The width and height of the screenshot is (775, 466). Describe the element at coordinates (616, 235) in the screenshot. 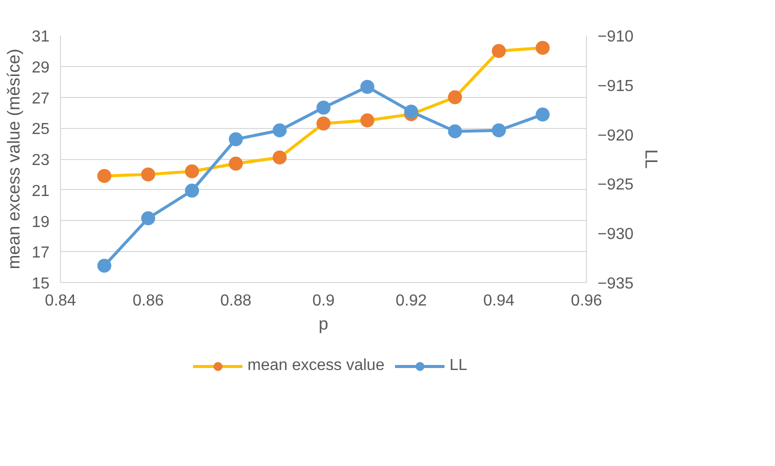

I see `y2-tick-label: −930` at that location.